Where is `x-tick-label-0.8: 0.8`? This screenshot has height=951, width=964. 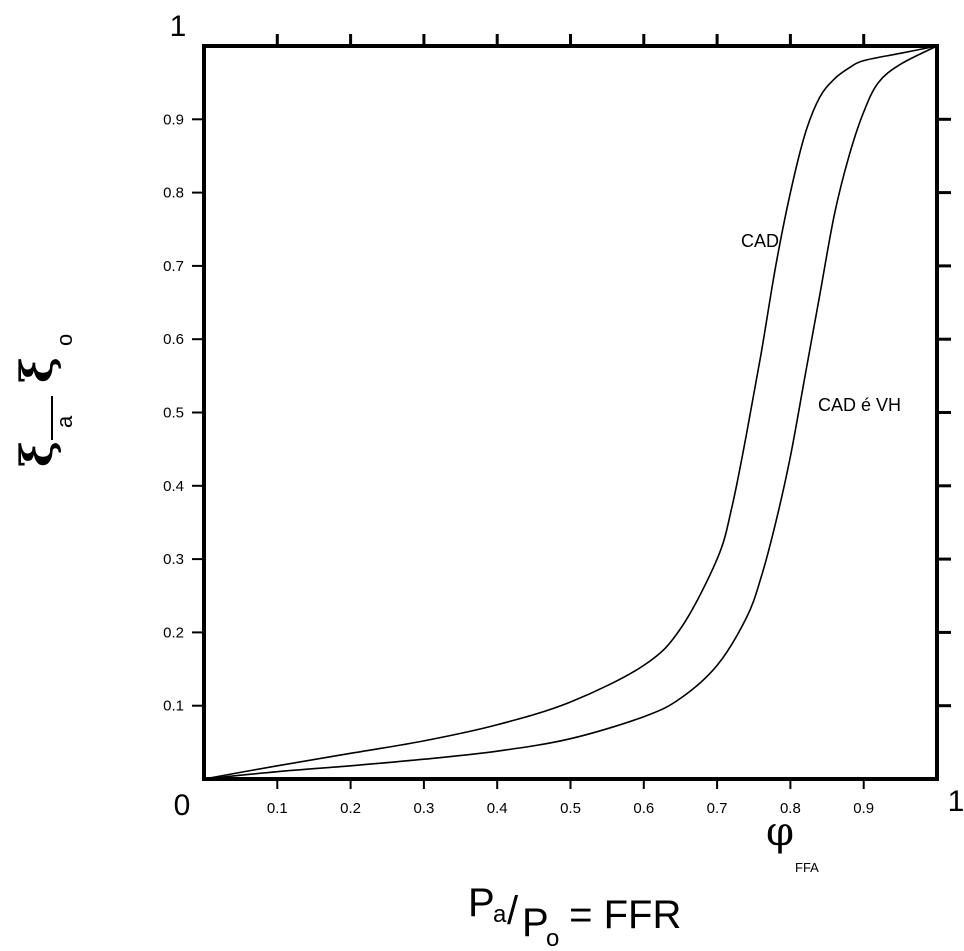 x-tick-label-0.8: 0.8 is located at coordinates (790, 808).